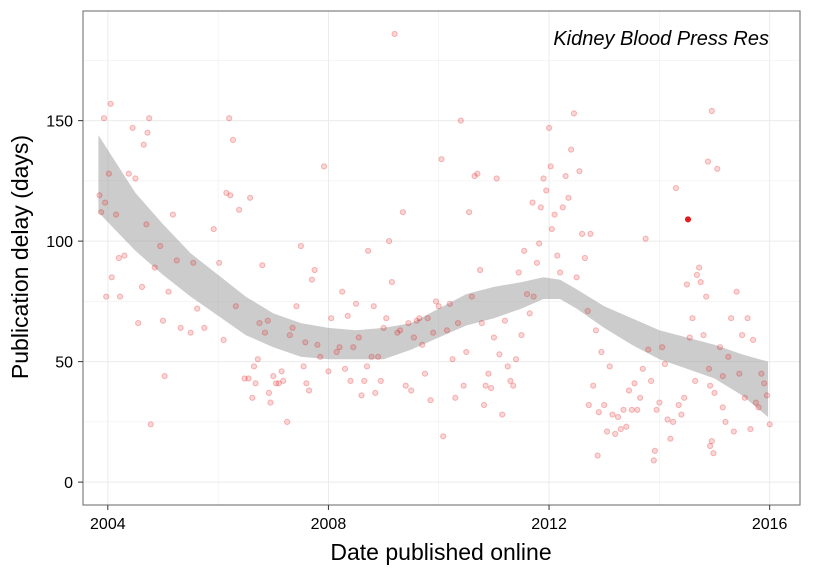  I want to click on chart-annotation: Kidney Blood Press Res, so click(661, 39).